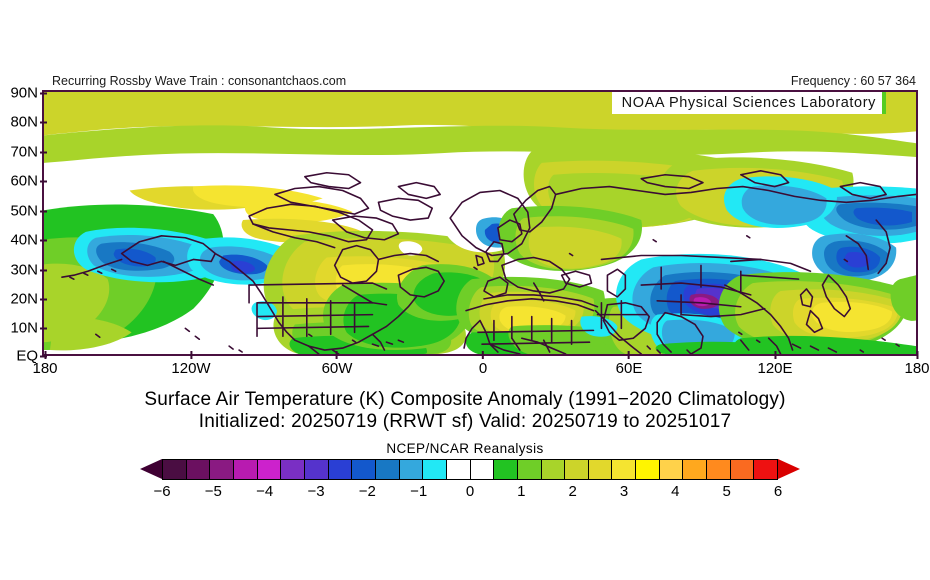 The height and width of the screenshot is (580, 930). I want to click on colorbar-swatches, so click(470, 469).